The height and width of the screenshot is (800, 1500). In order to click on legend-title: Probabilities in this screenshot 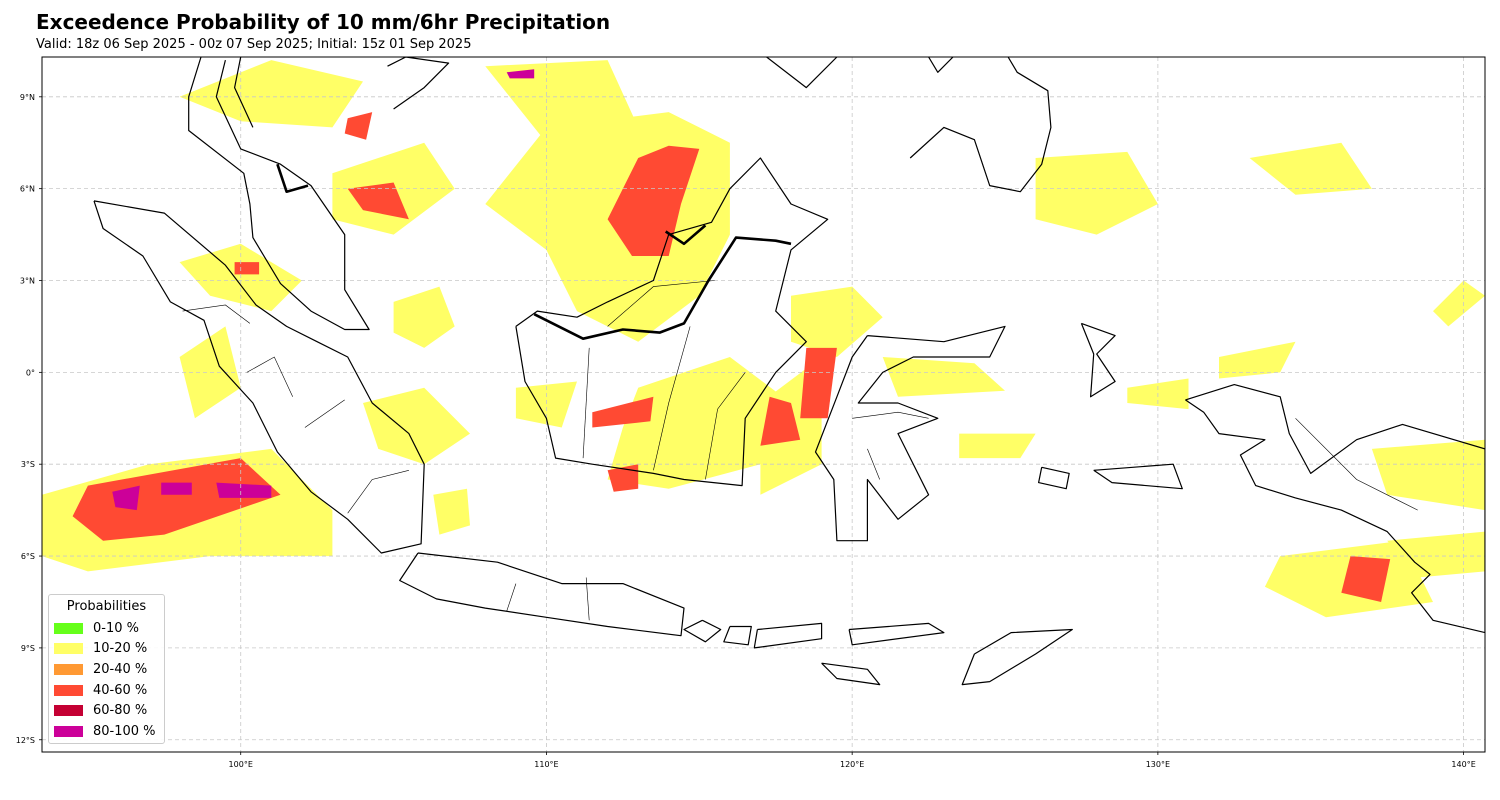, I will do `click(106, 606)`.